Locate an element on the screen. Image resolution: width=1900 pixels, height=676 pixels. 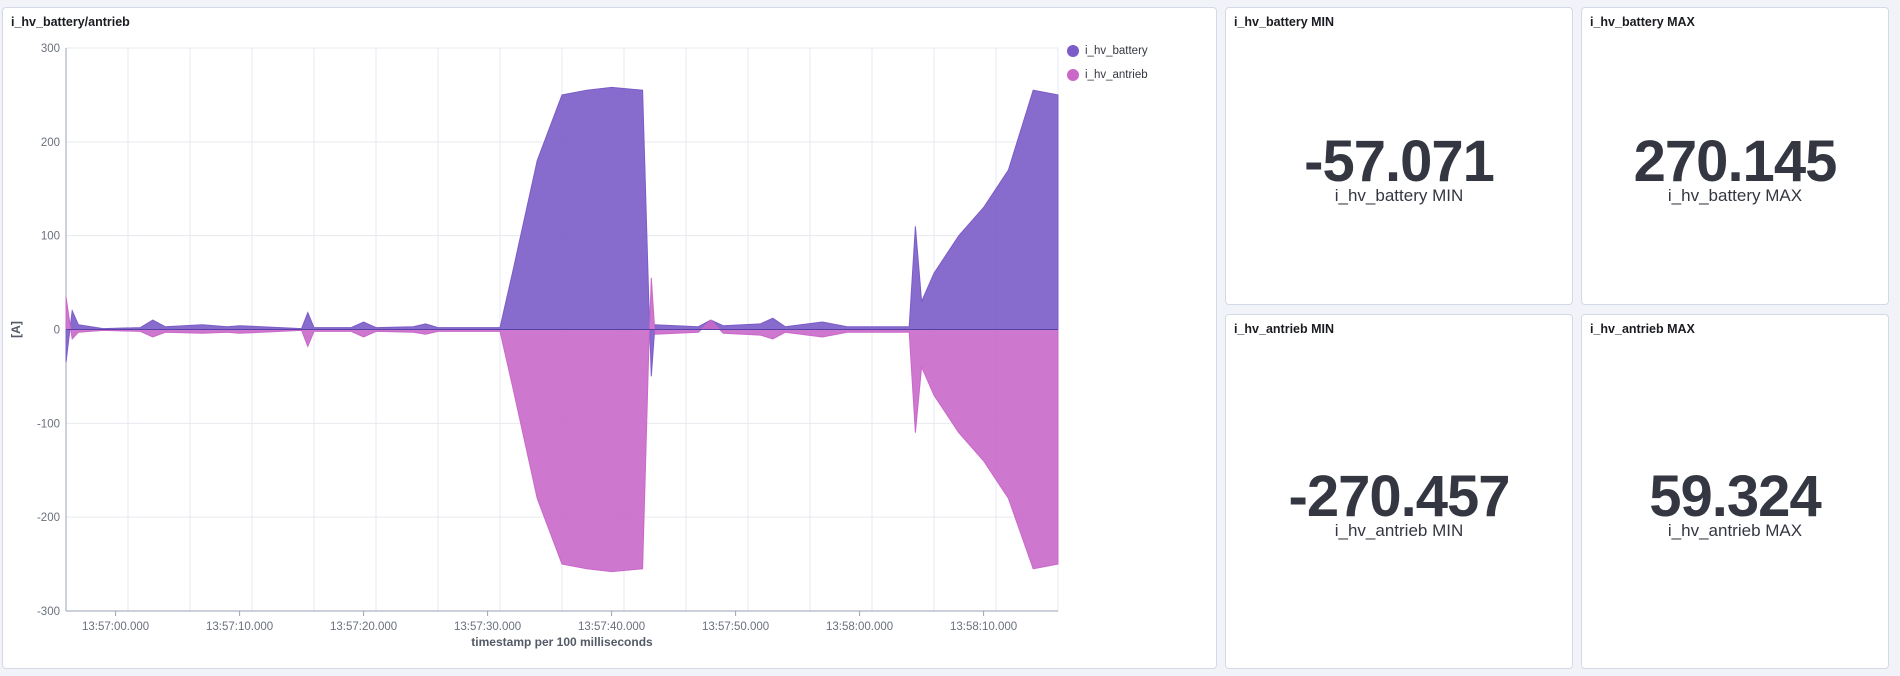
y-tick-label: 100 is located at coordinates (50, 237).